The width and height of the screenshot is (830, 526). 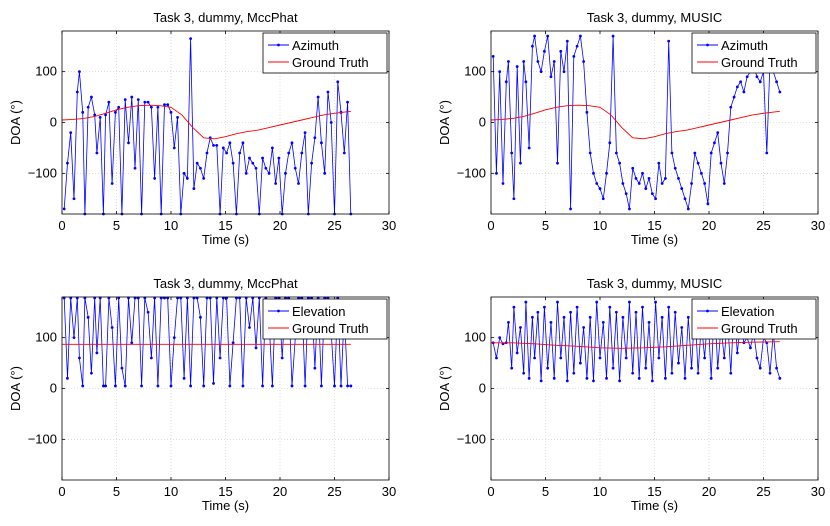 I want to click on y-tick-label: 0, so click(x=482, y=122).